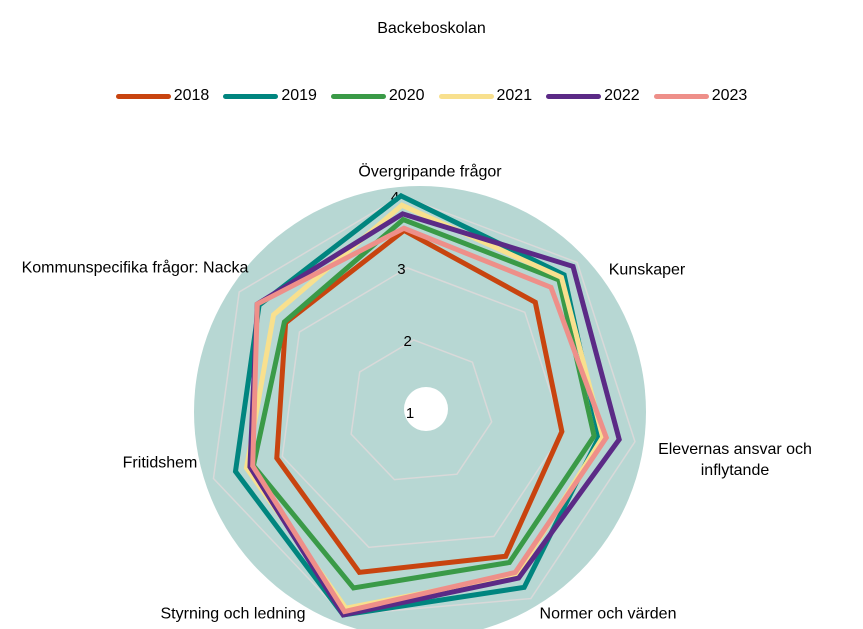 This screenshot has width=863, height=629. What do you see at coordinates (426, 409) in the screenshot?
I see `plot-center` at bounding box center [426, 409].